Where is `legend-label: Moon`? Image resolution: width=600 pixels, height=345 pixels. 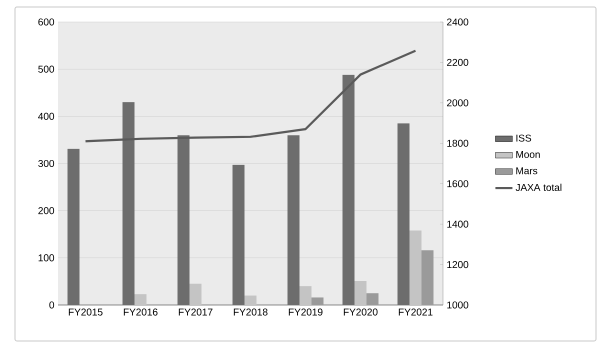
legend-label: Moon is located at coordinates (528, 154).